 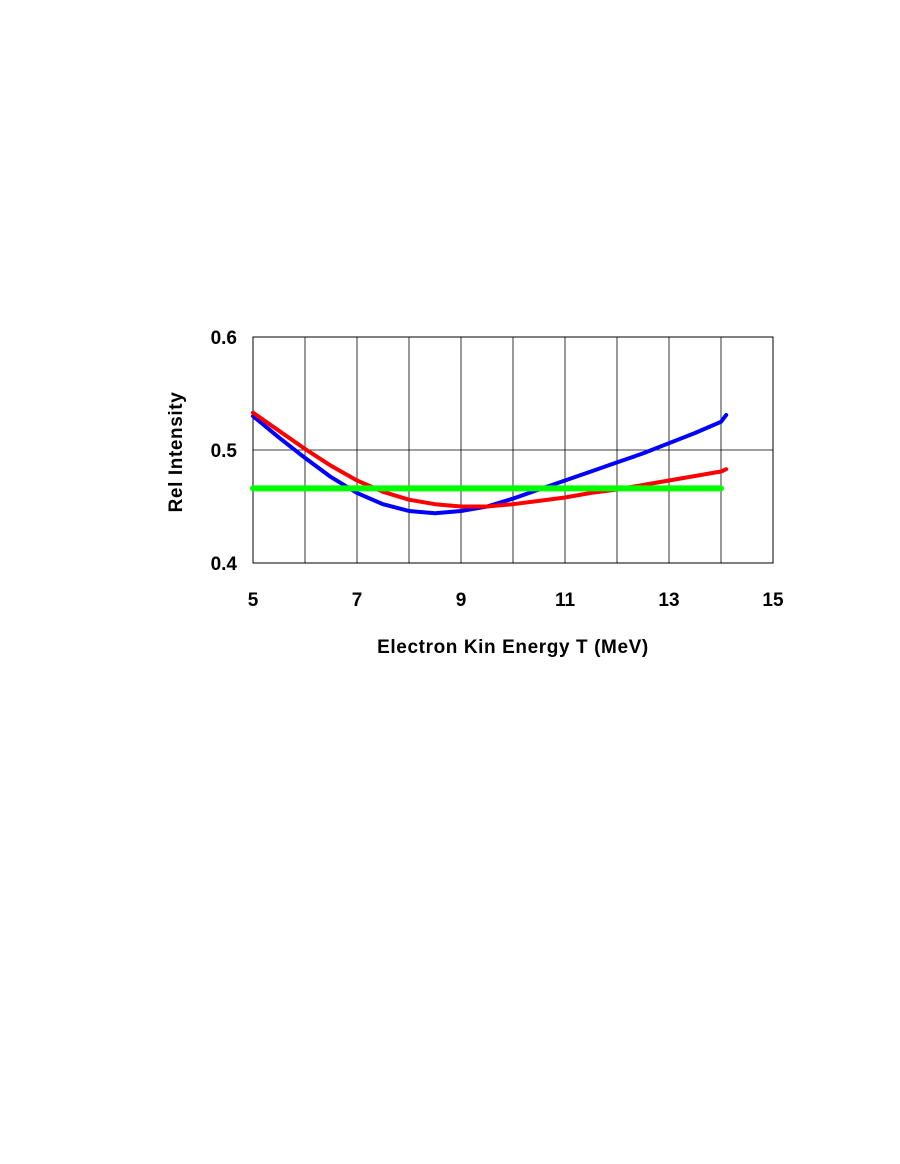 I want to click on x-tick-label: 11, so click(x=565, y=600).